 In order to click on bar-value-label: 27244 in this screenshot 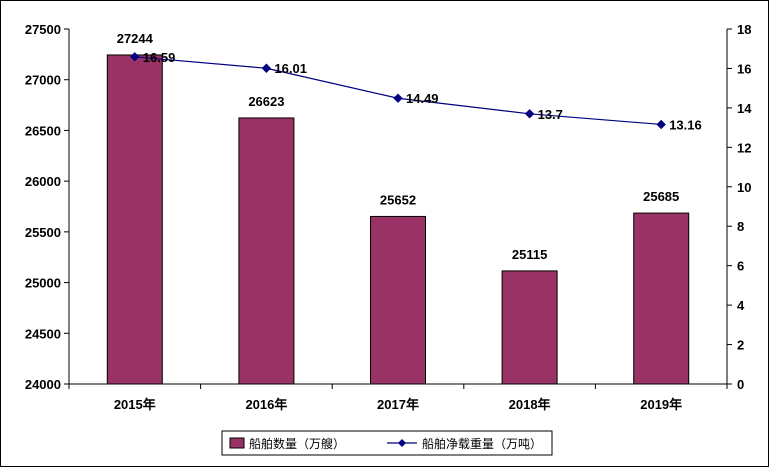, I will do `click(135, 38)`.